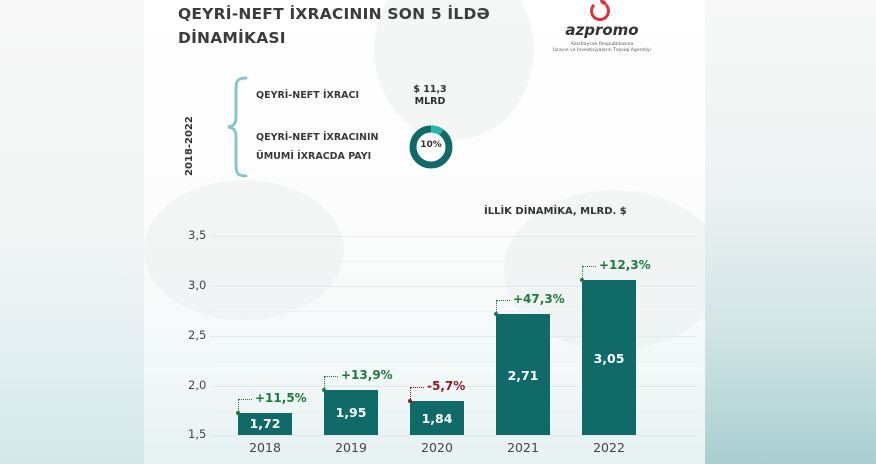 This screenshot has height=464, width=876. I want to click on bar-2022, so click(609, 357).